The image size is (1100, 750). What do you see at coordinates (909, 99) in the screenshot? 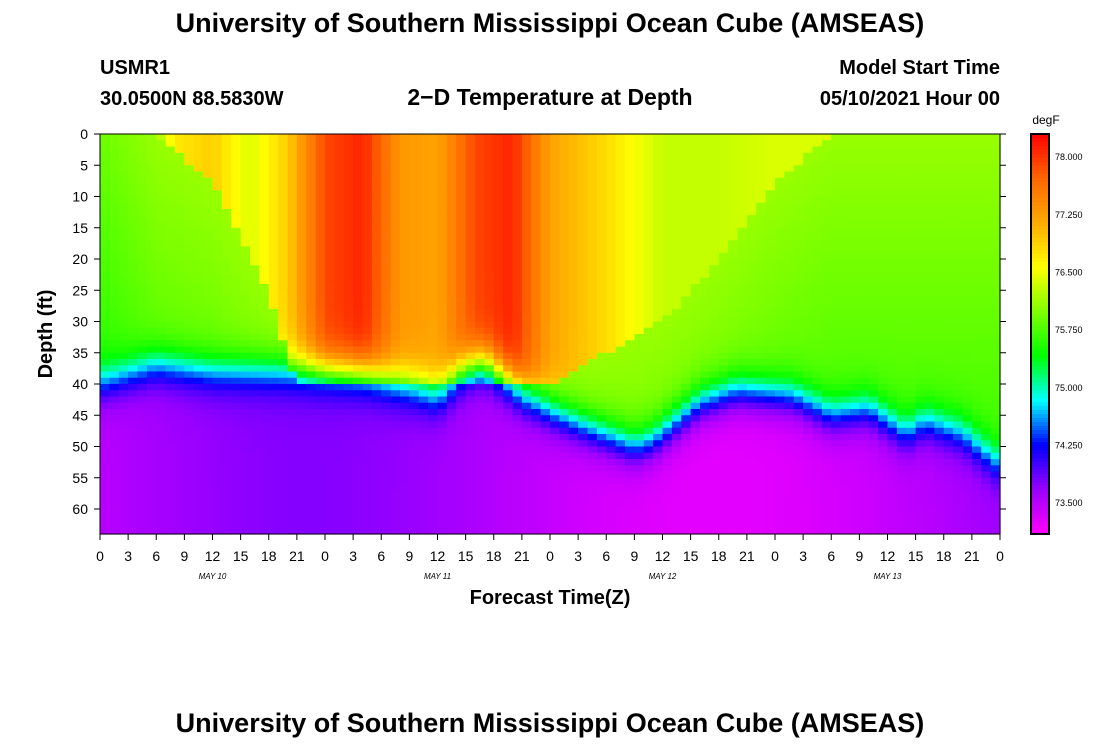
I see `model-start-value: 05/10/2021 Hour 00` at bounding box center [909, 99].